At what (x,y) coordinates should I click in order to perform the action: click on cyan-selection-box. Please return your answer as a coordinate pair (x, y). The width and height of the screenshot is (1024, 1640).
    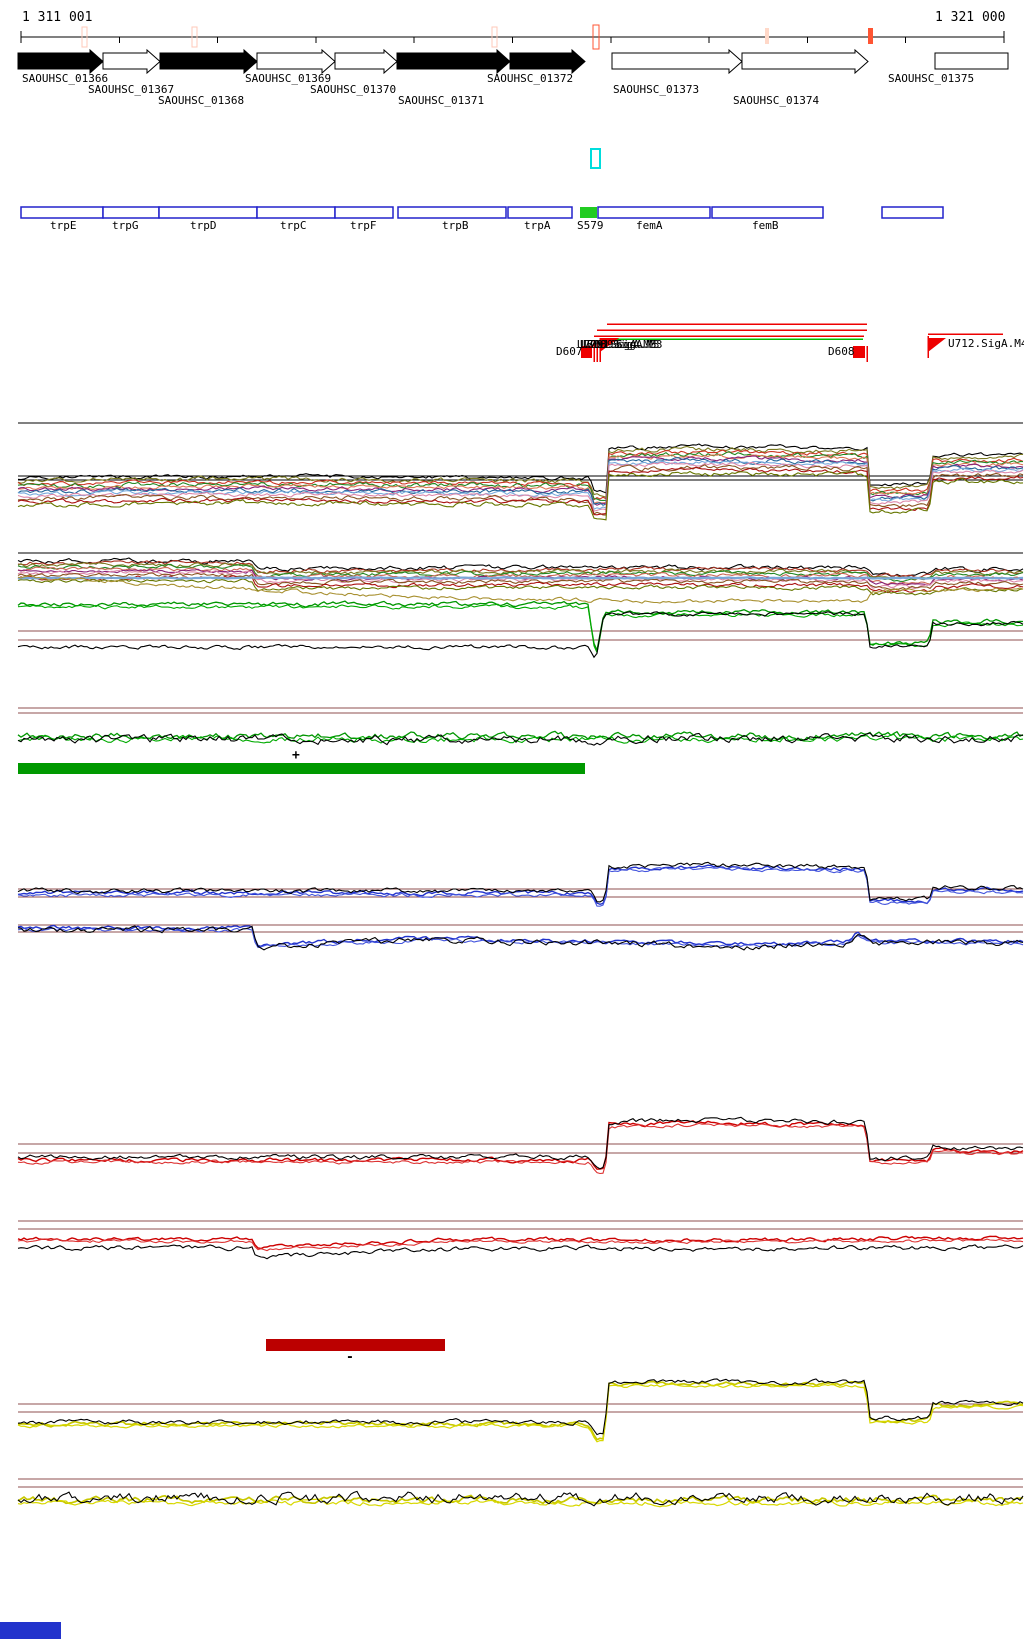
    Looking at the image, I should click on (595, 158).